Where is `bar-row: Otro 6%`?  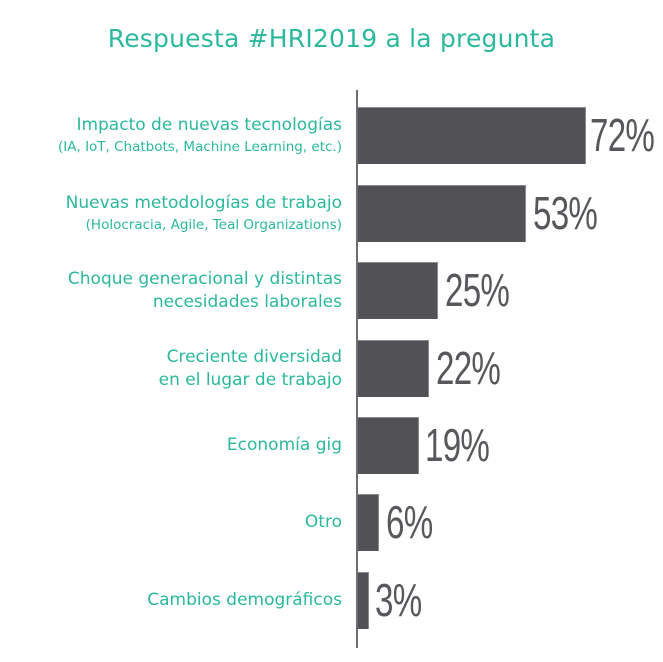 bar-row: Otro 6% is located at coordinates (331, 522).